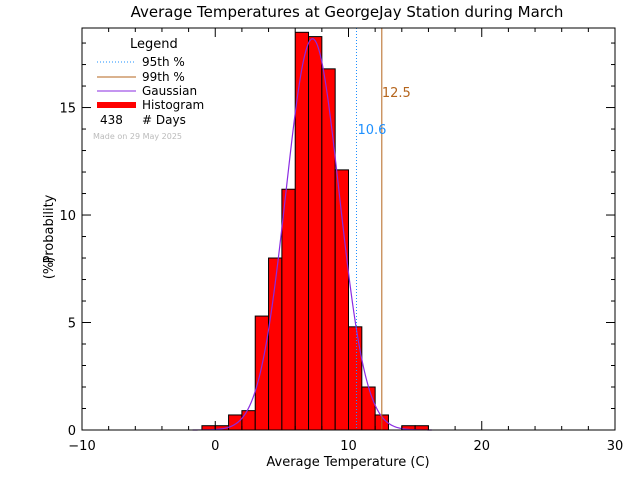 The height and width of the screenshot is (480, 640). I want to click on legend-item-p99: 99th %, so click(163, 77).